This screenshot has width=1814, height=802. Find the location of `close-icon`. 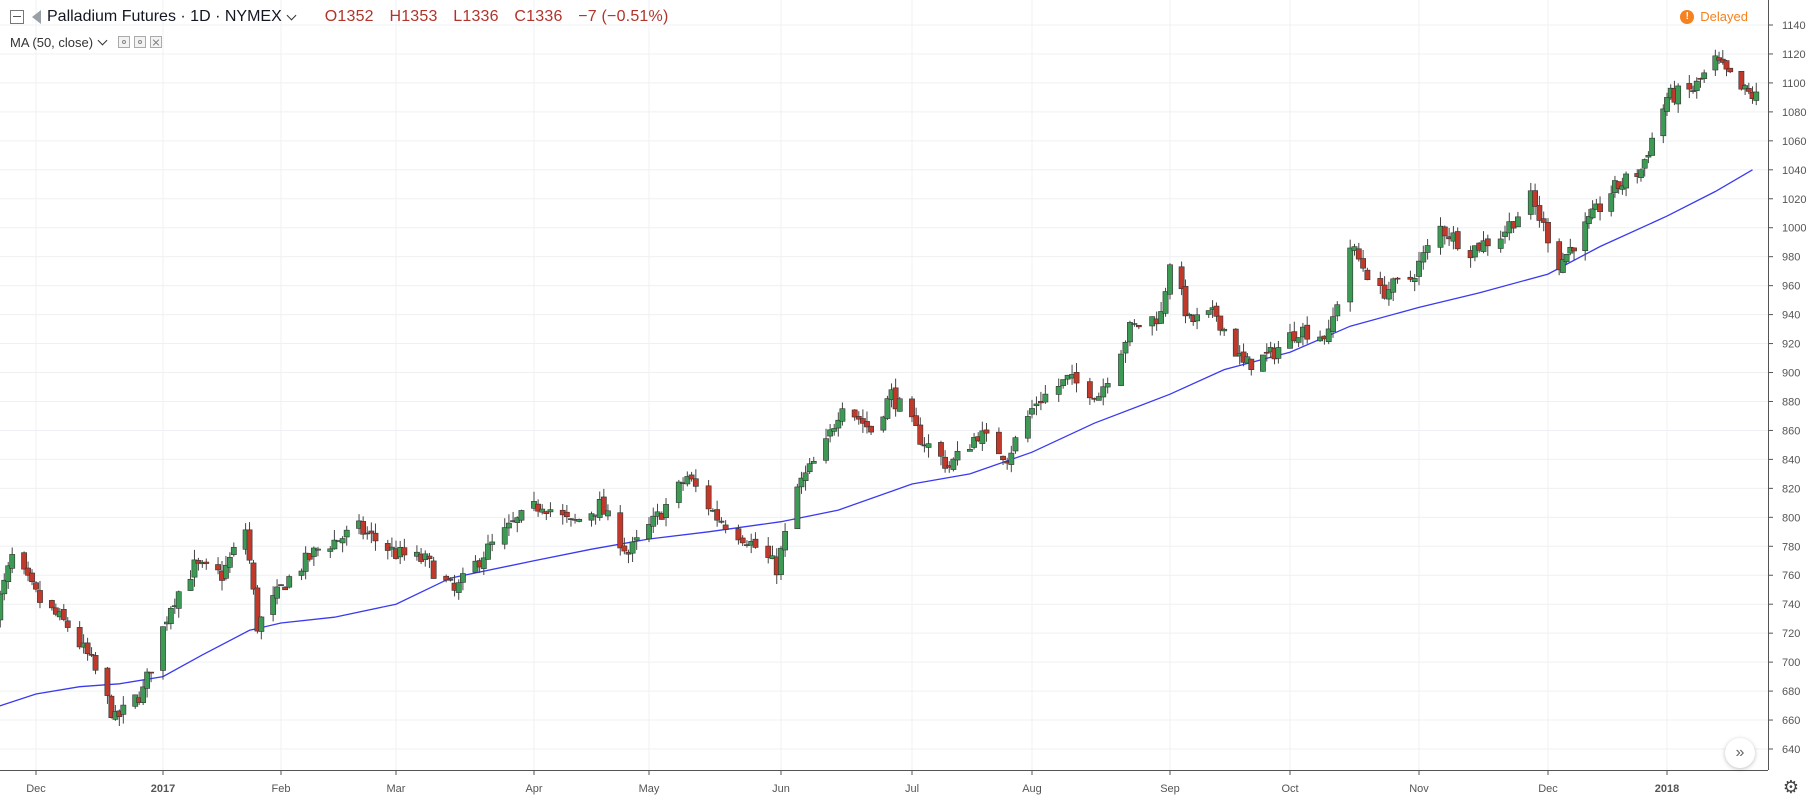

close-icon is located at coordinates (156, 42).